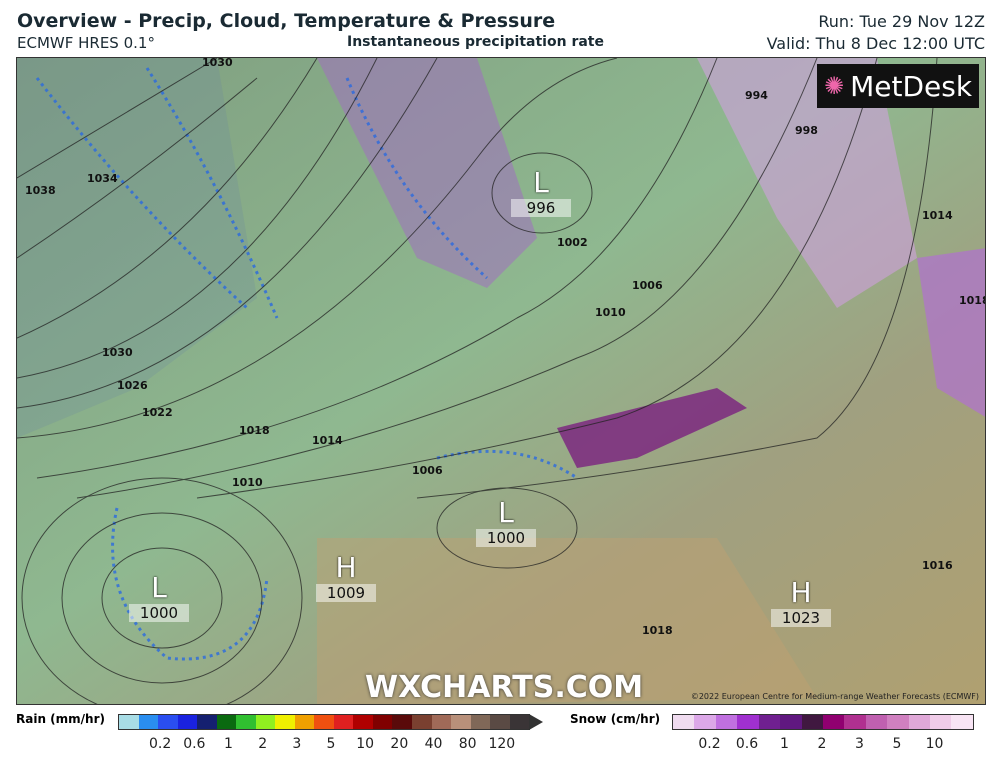  I want to click on snow-area-alps, so click(652, 428).